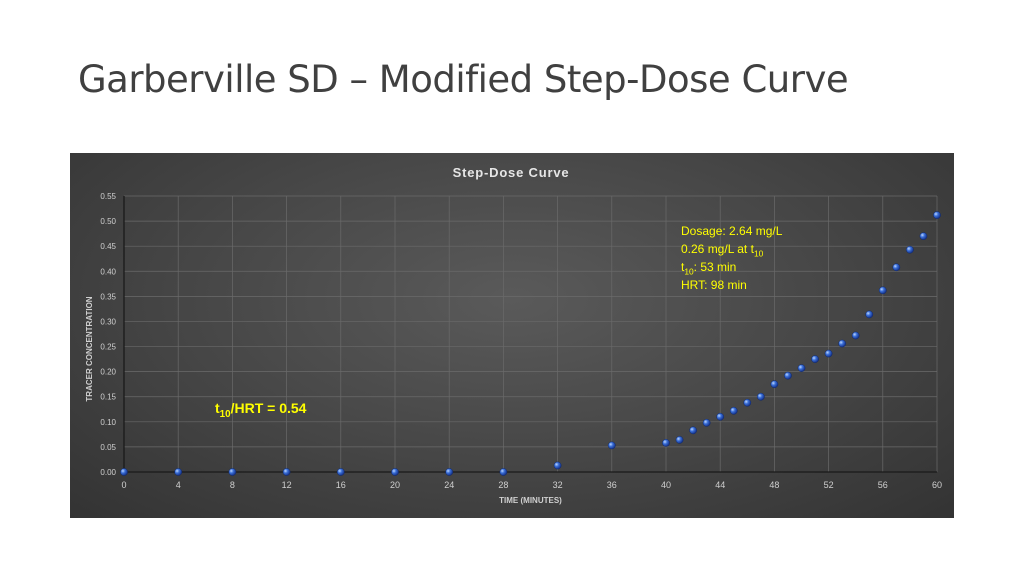 This screenshot has height=576, width=1024. Describe the element at coordinates (108, 321) in the screenshot. I see `y-tick-label: 0.30` at that location.